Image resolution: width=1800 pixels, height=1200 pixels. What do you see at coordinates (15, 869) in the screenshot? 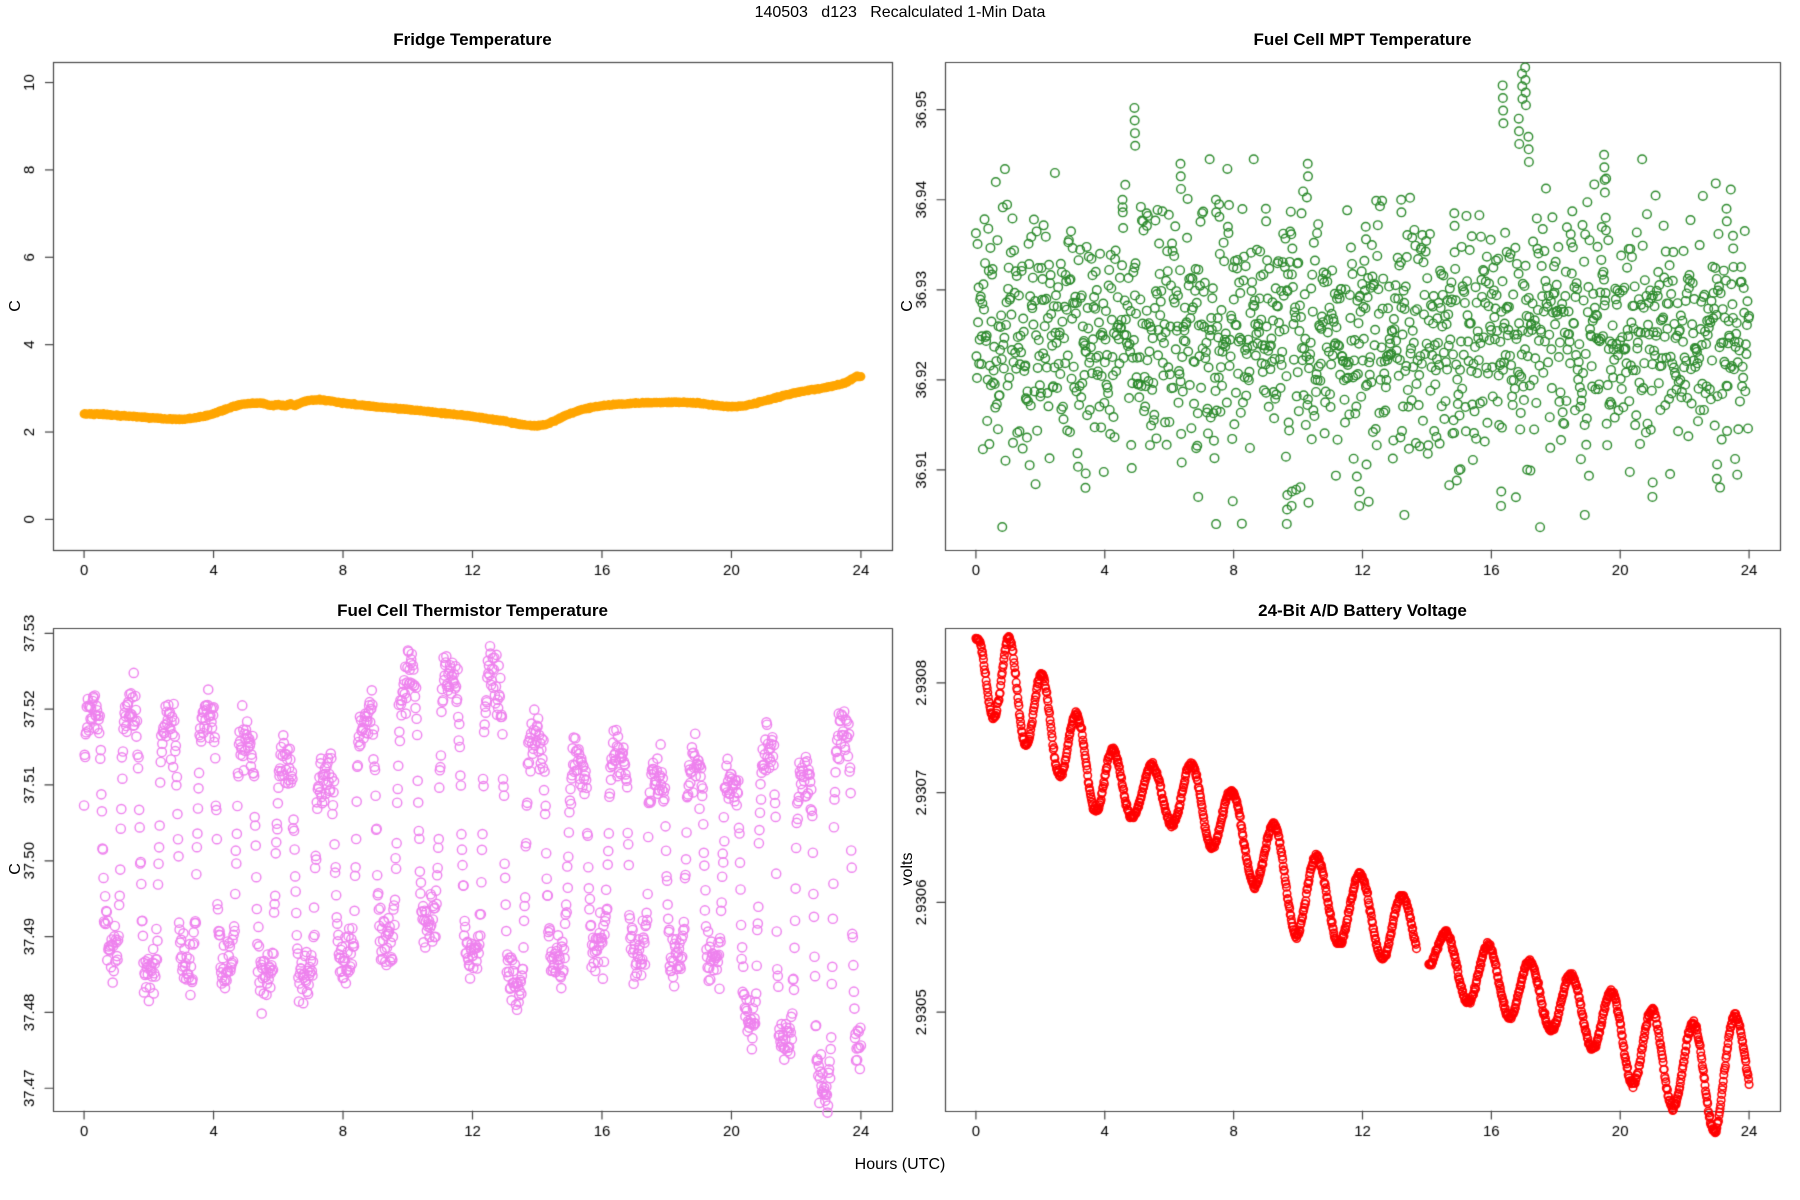
I see `y-axis-label-thermistor: C` at bounding box center [15, 869].